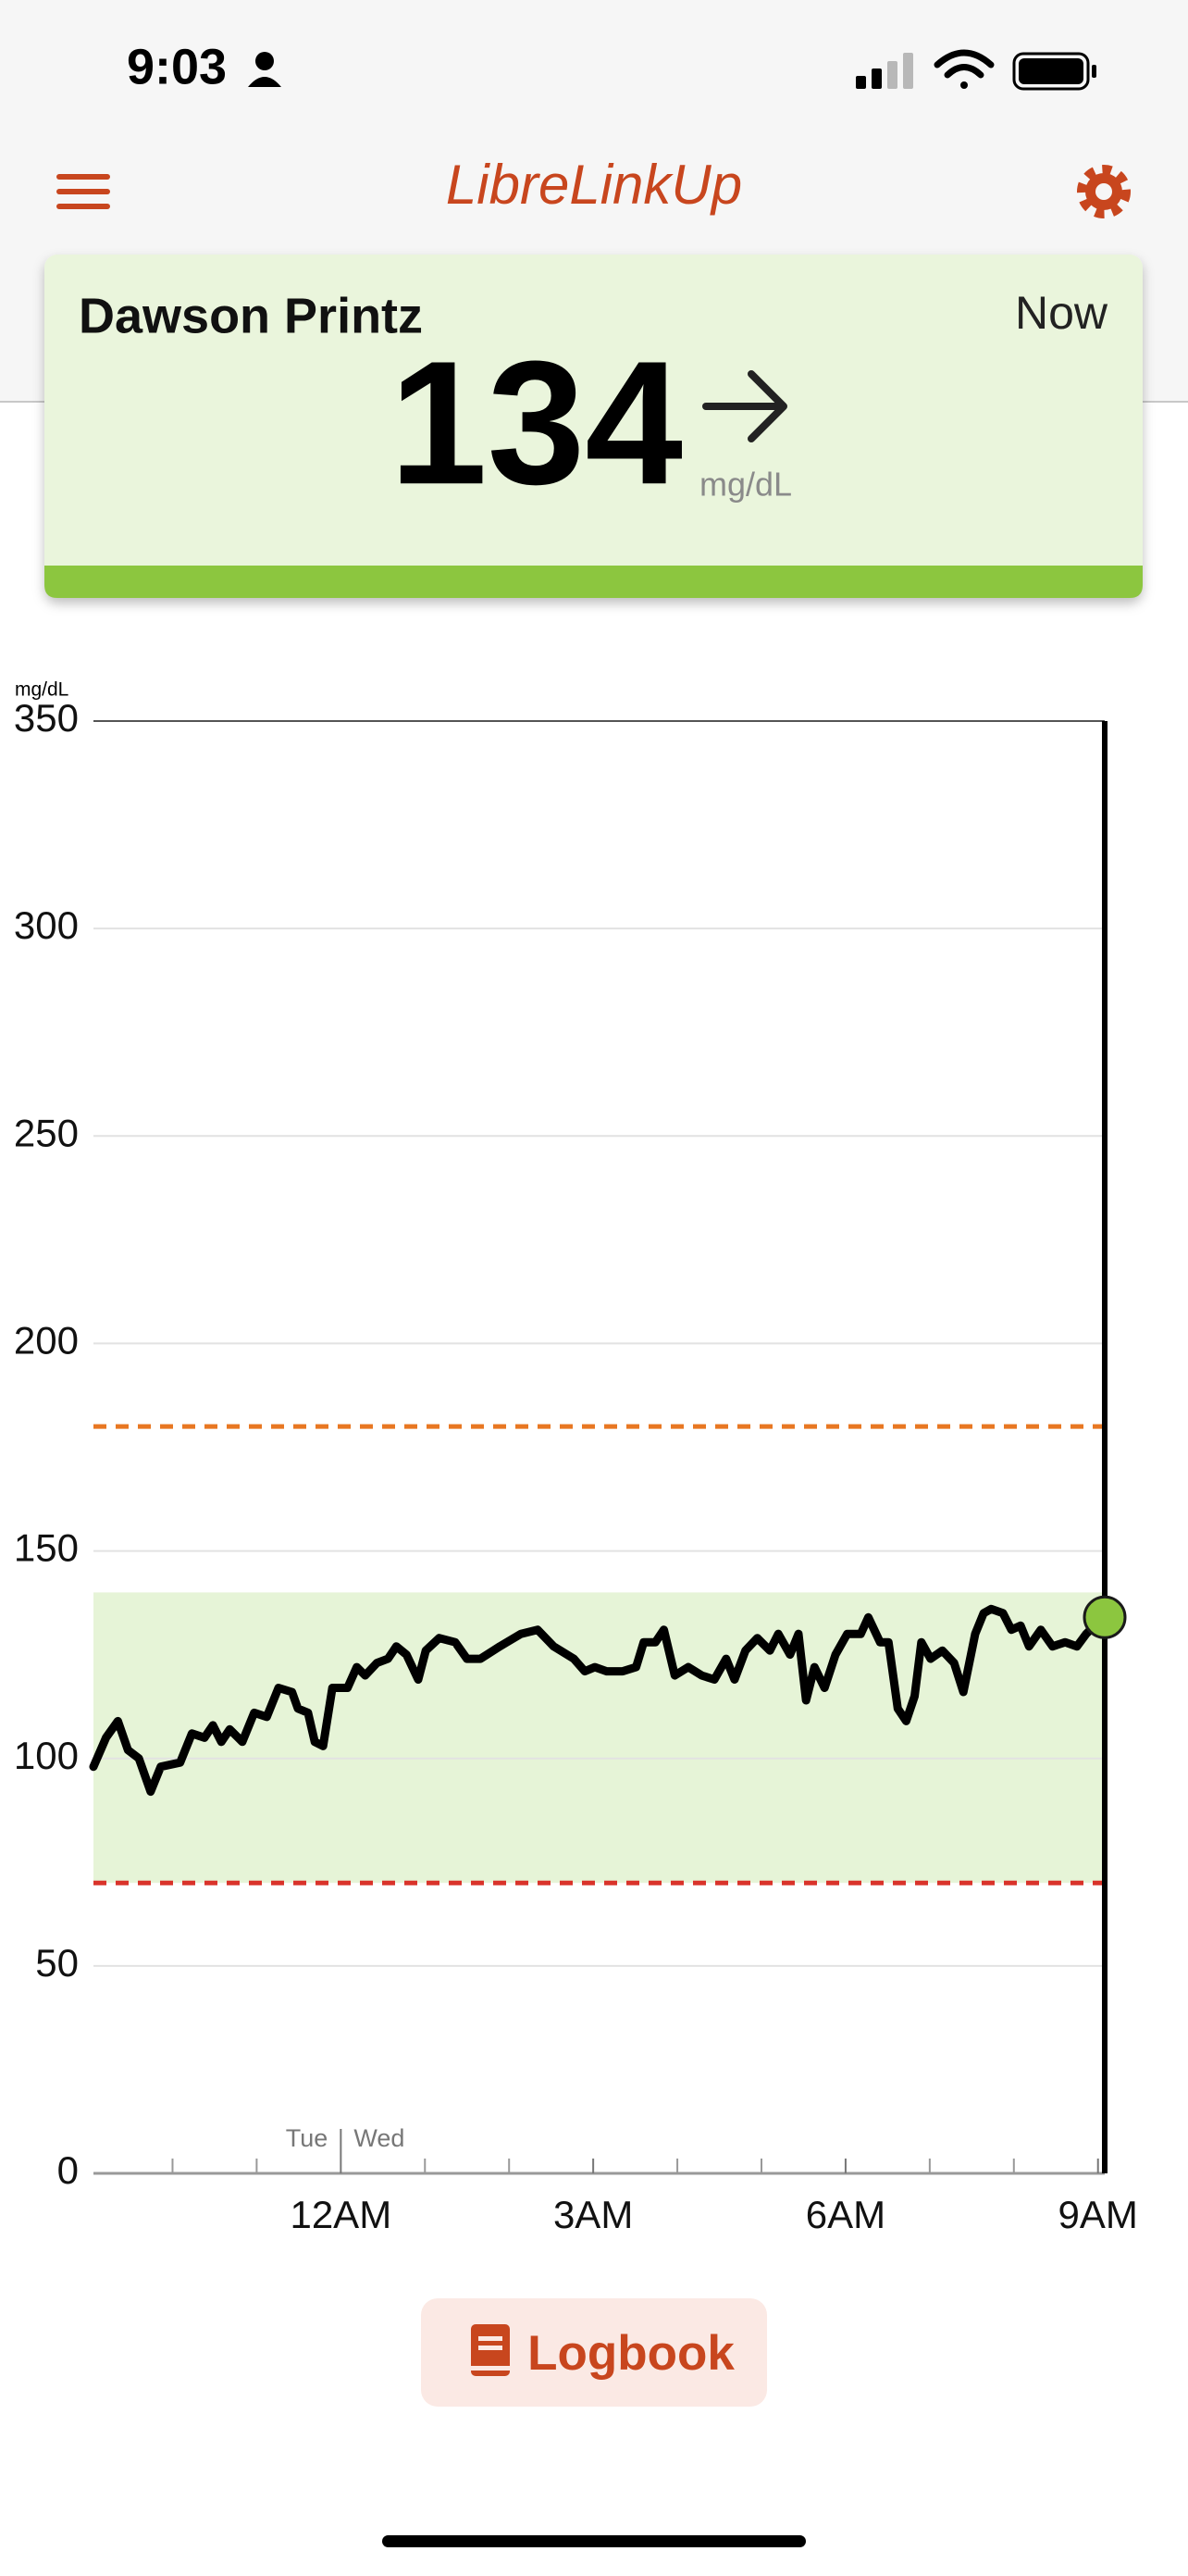 Image resolution: width=1188 pixels, height=2576 pixels. What do you see at coordinates (745, 485) in the screenshot?
I see `glucose-unit: mg/dL` at bounding box center [745, 485].